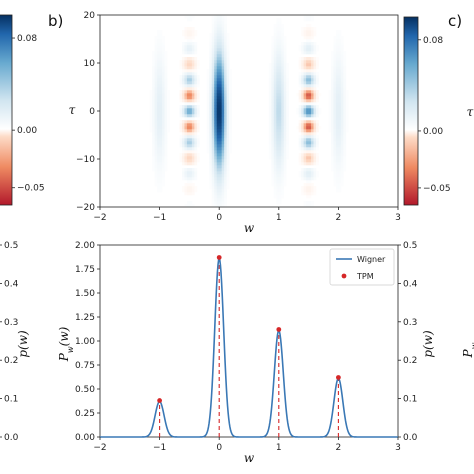 The height and width of the screenshot is (474, 474). I want to click on line-y-tick-label: 0.25, so click(85, 414).